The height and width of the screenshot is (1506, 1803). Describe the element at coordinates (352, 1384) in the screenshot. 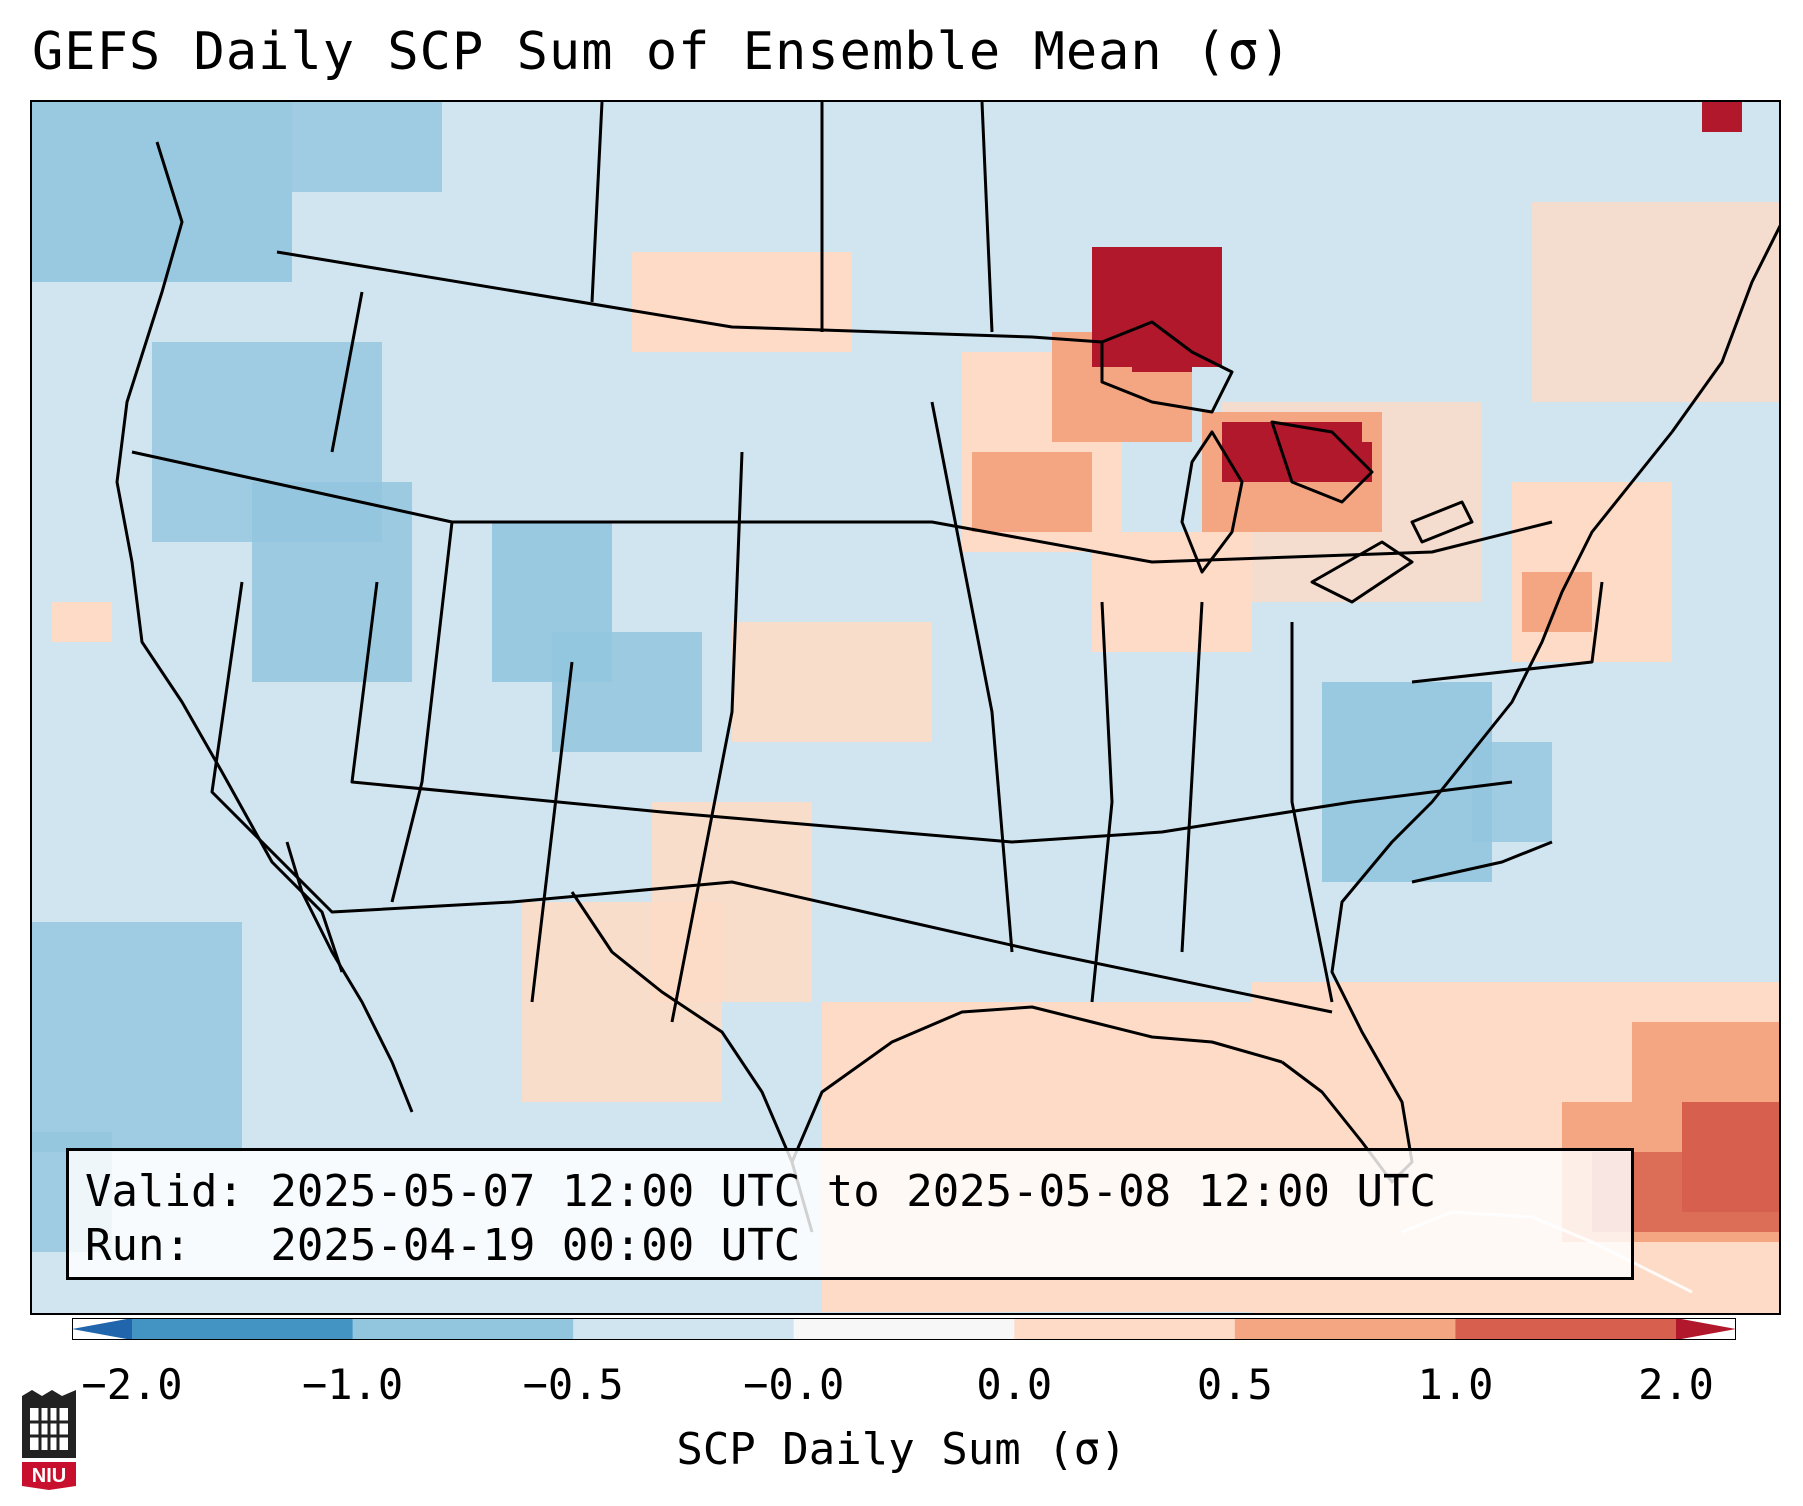

I see `colorbar-tick: −1.0` at that location.